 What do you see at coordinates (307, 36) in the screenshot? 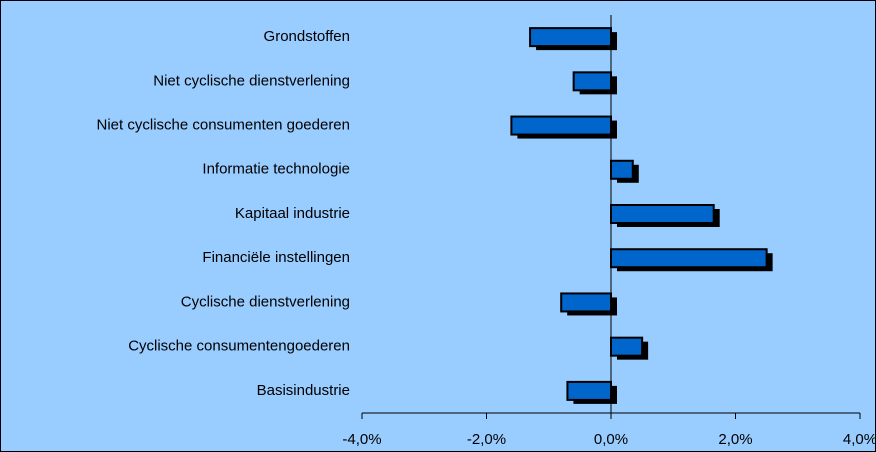
I see `y-tick-label: Grondstoffen` at bounding box center [307, 36].